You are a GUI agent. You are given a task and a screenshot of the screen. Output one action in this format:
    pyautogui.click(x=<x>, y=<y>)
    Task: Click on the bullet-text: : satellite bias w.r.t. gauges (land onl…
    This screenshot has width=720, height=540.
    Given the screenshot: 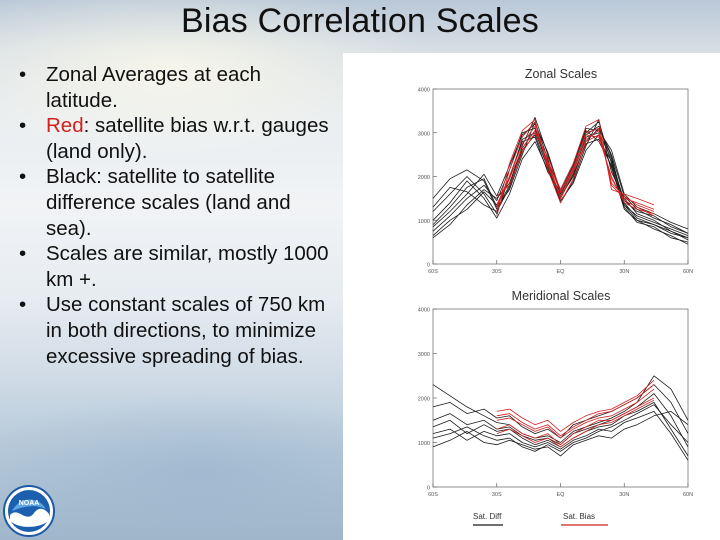 What is the action you would take?
    pyautogui.click(x=187, y=138)
    